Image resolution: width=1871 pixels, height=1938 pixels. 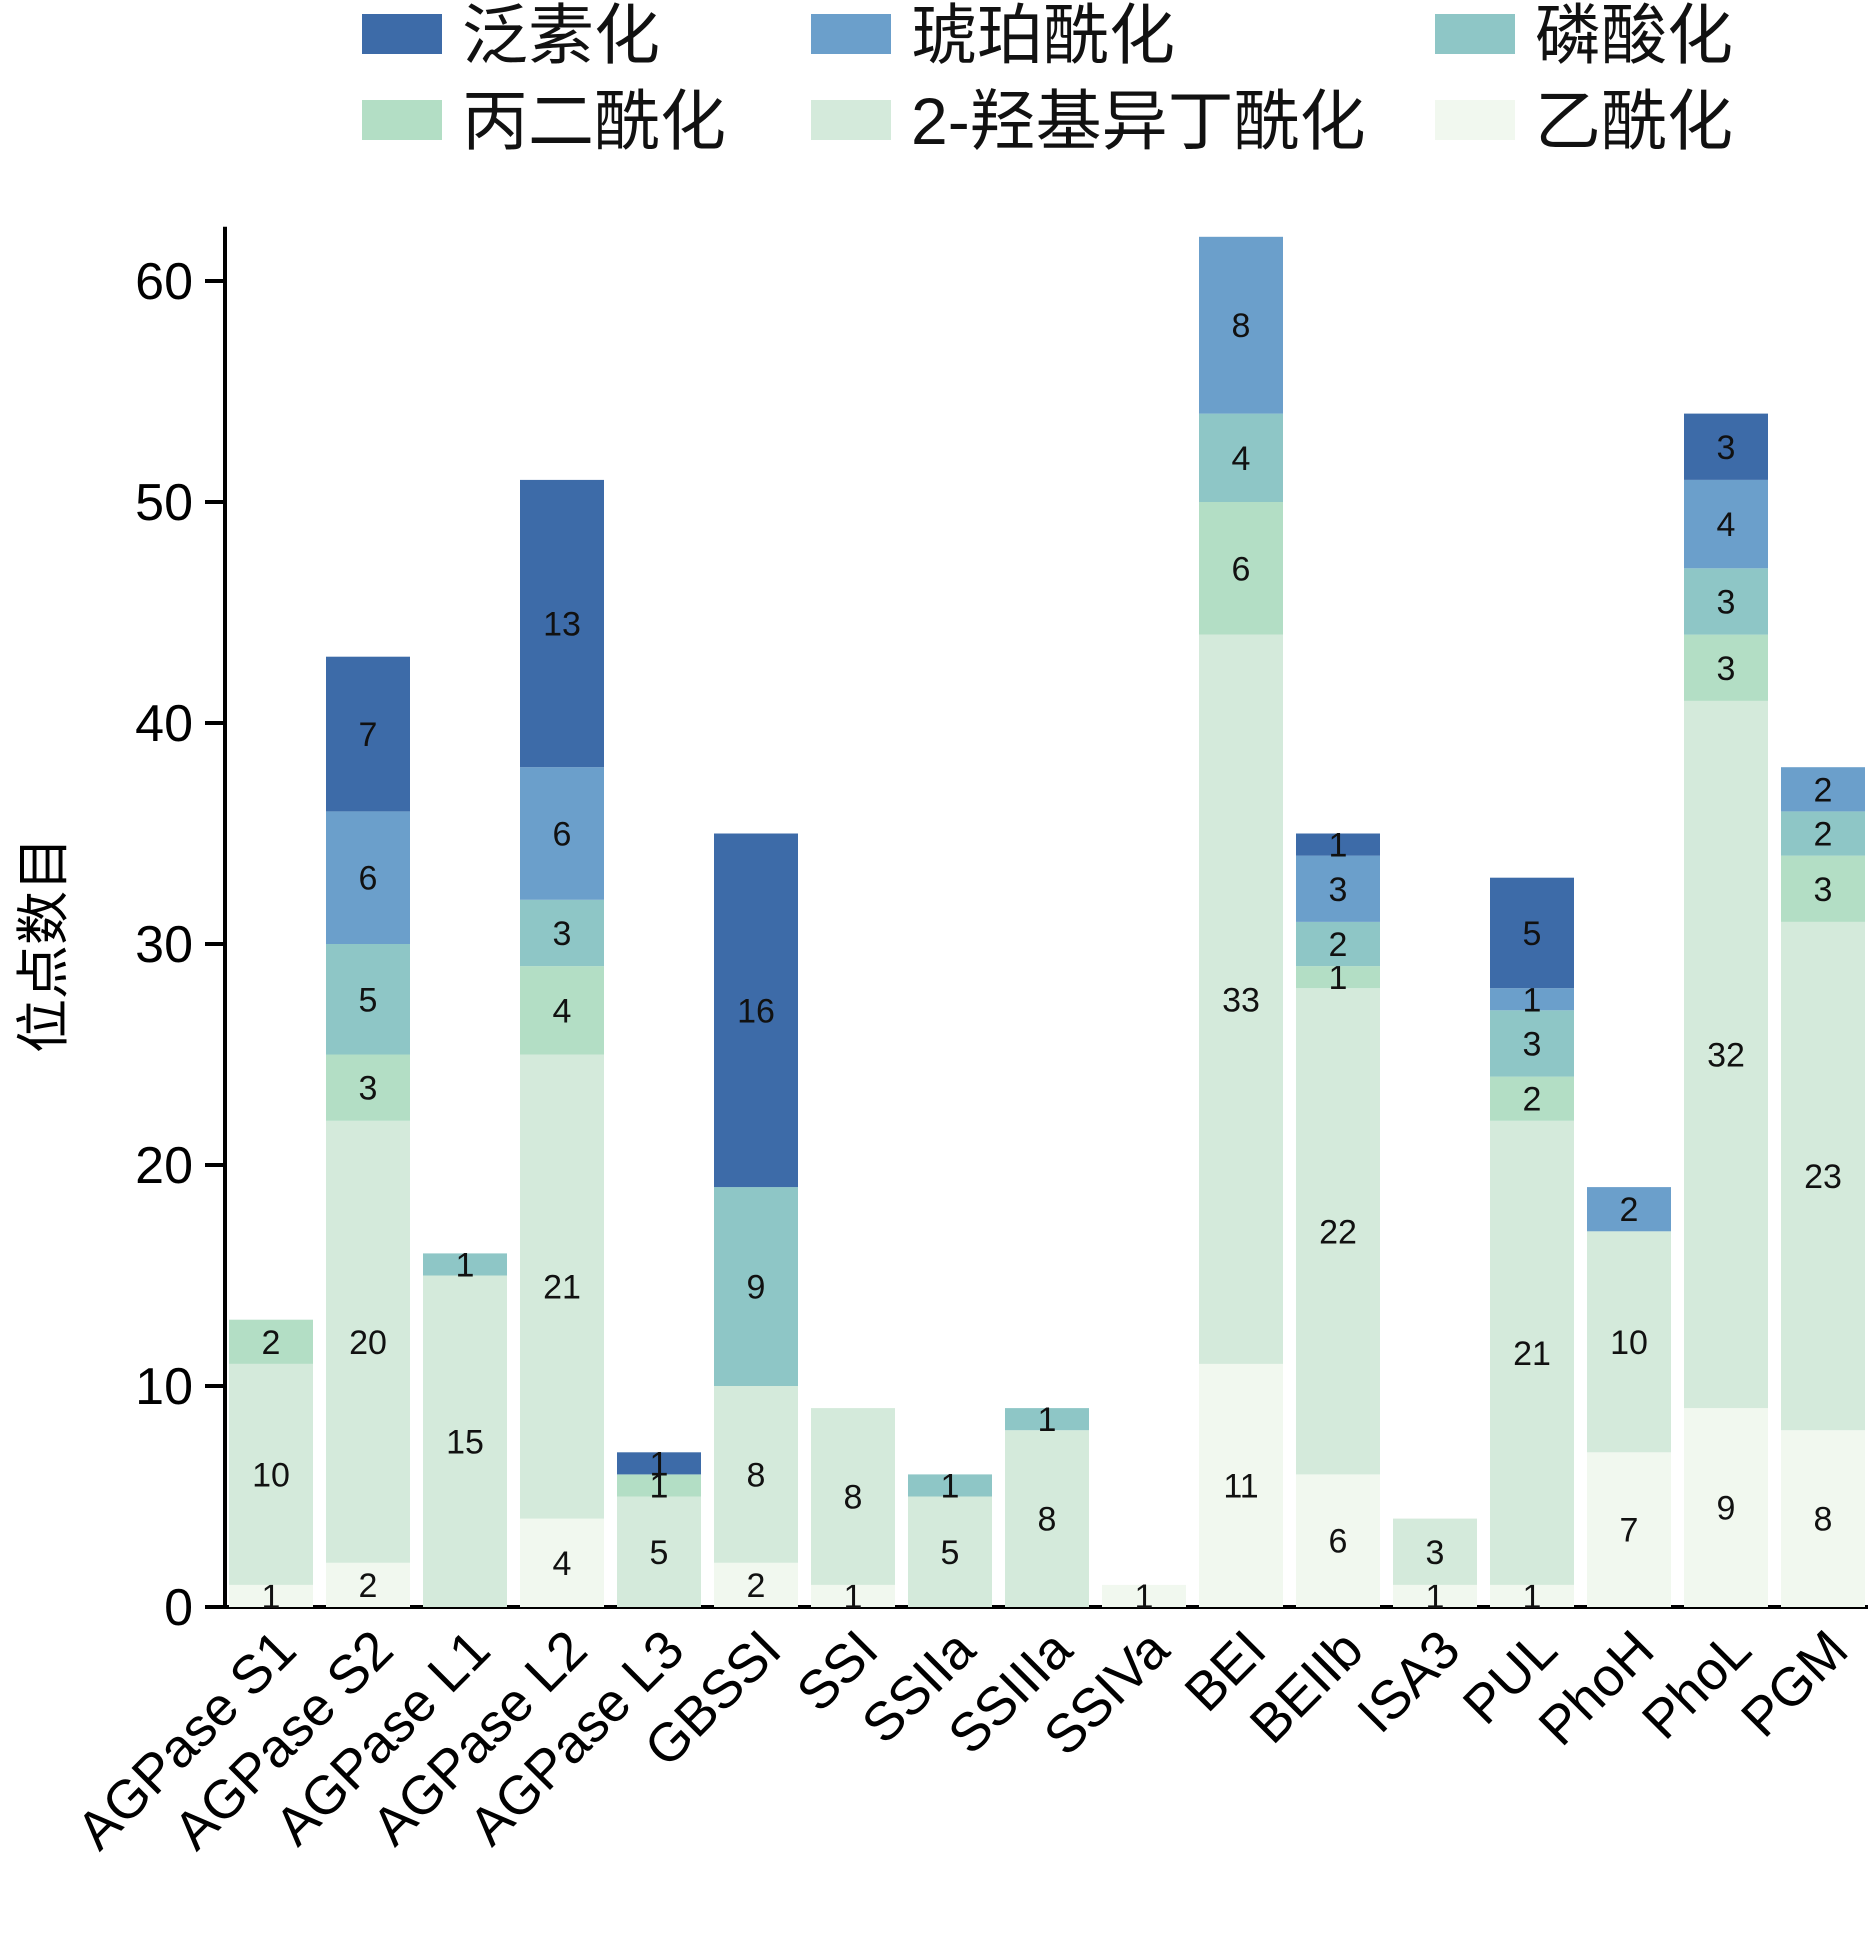 I want to click on bar-value-label: 21, so click(x=1532, y=1354).